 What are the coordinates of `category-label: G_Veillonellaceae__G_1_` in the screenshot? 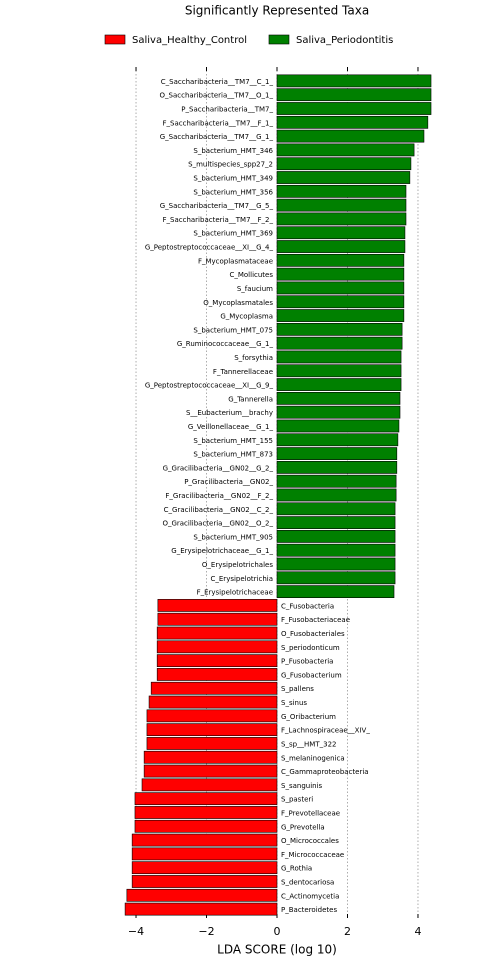 It's located at (231, 427).